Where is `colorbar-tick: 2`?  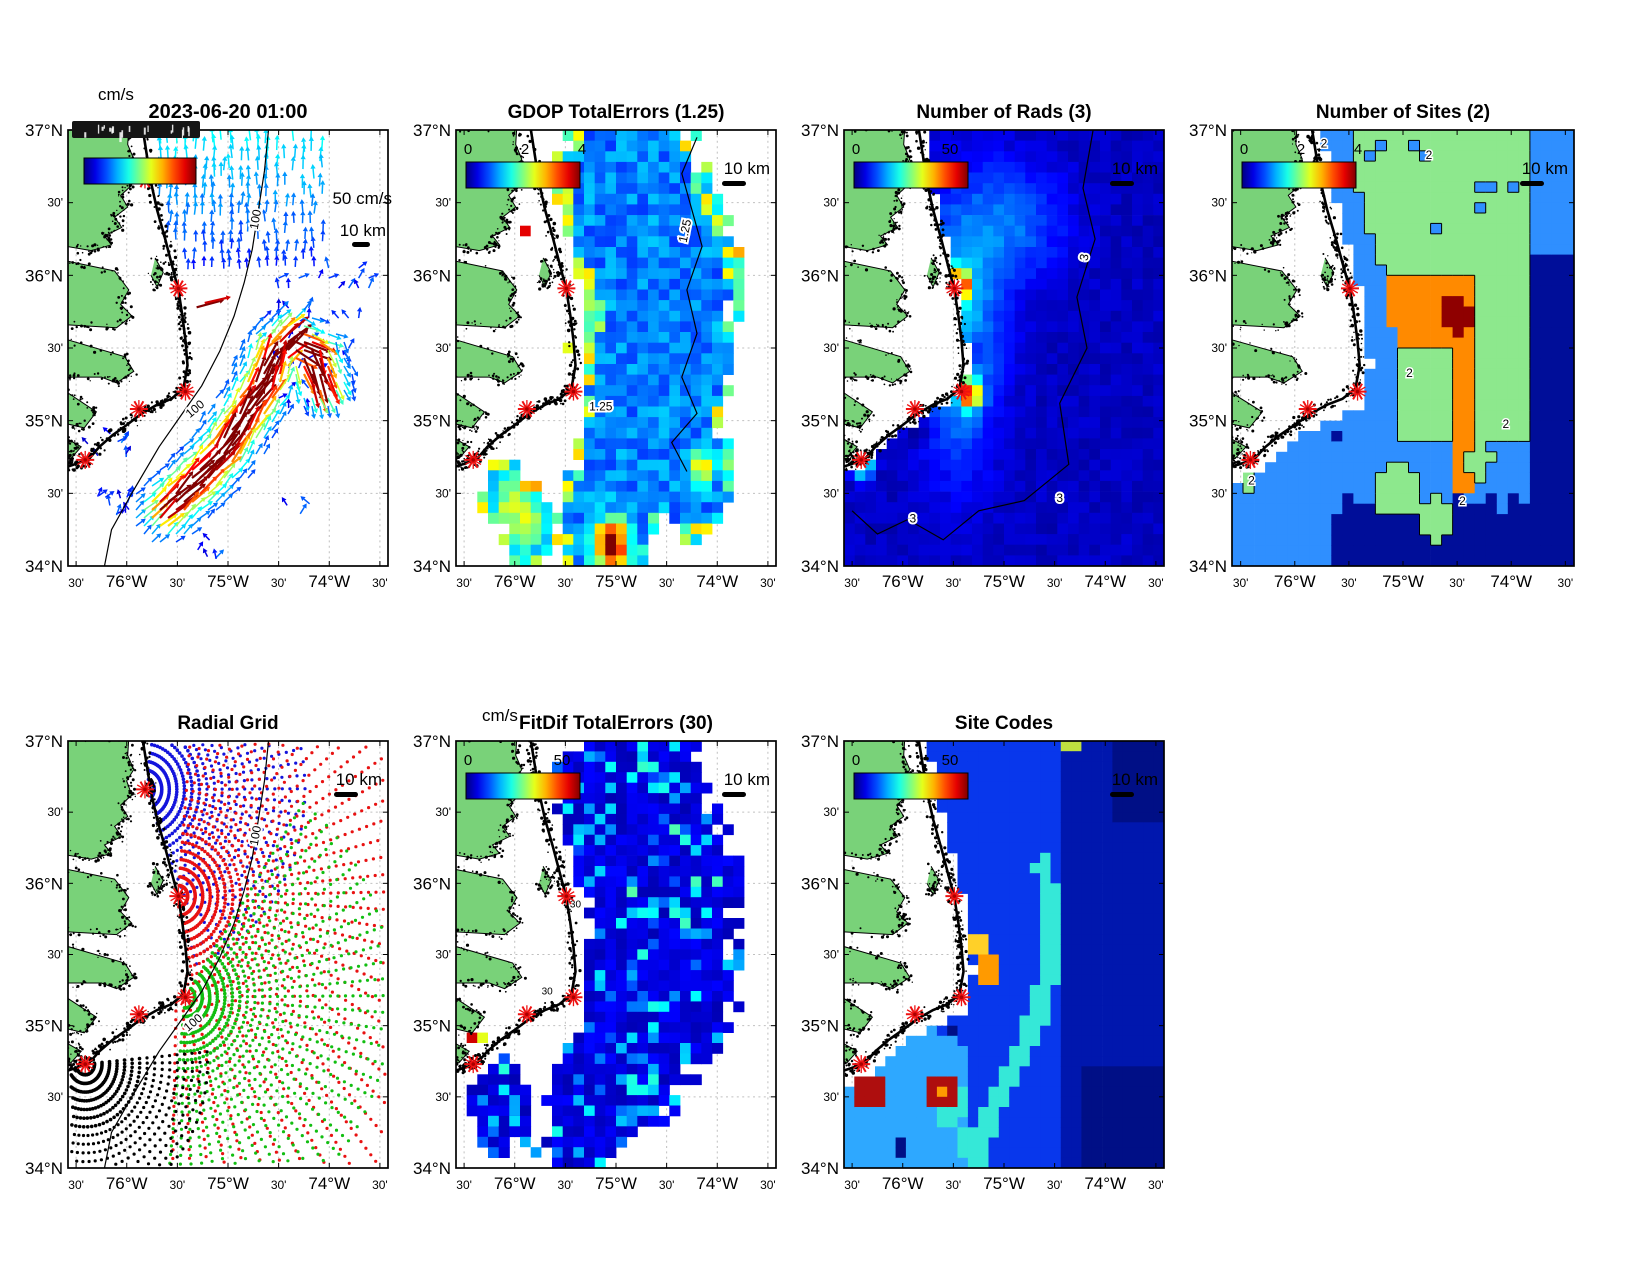
colorbar-tick: 2 is located at coordinates (1301, 149).